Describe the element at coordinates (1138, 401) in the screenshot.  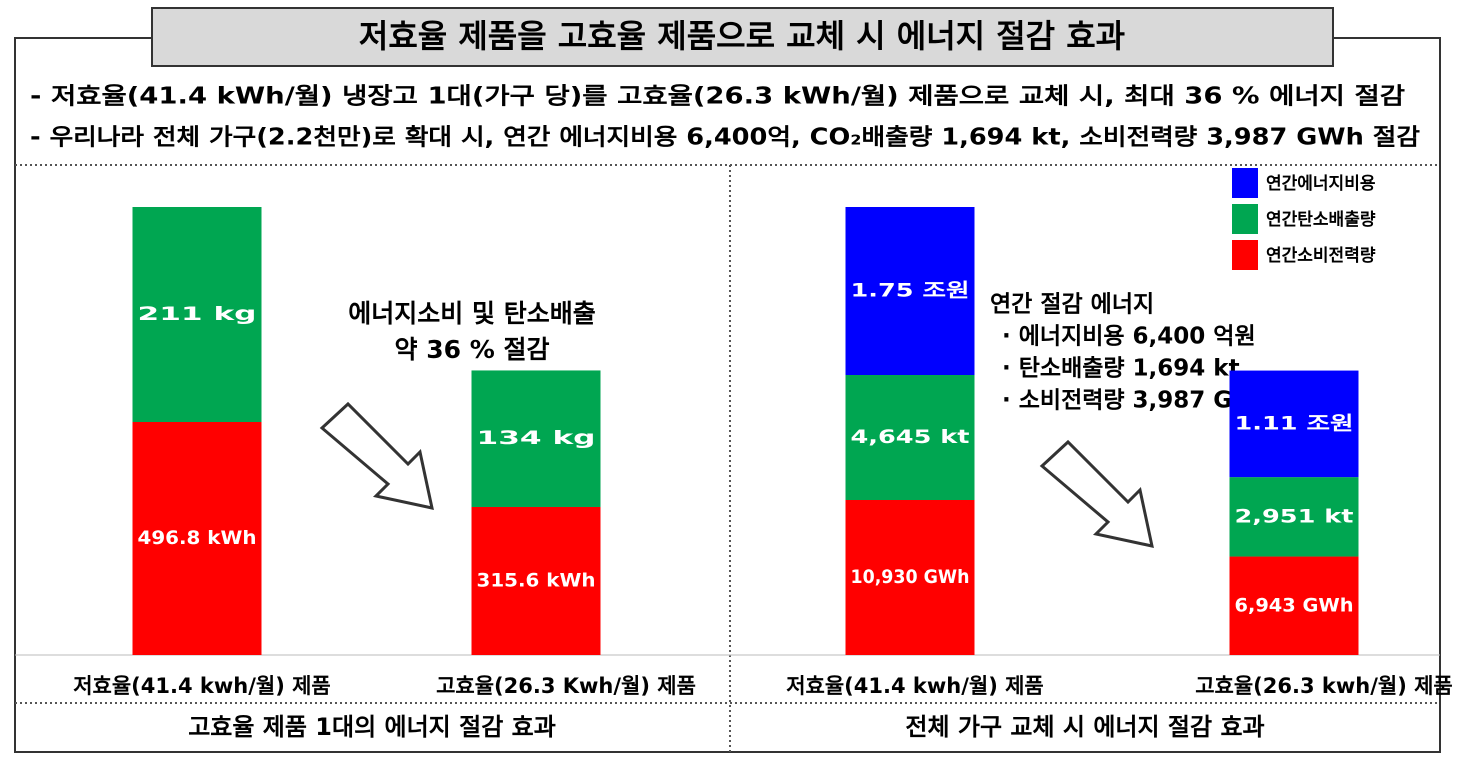
I see `annotation: · 소비전력량 3,987 GWh` at that location.